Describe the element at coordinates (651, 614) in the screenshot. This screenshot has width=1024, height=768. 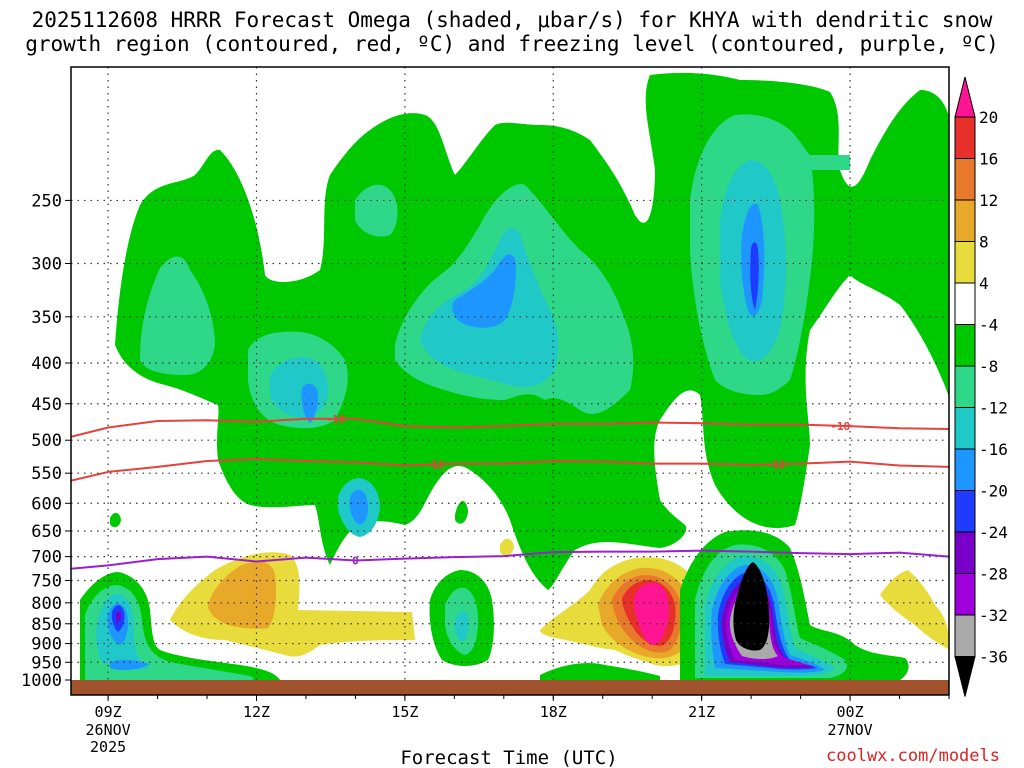
I see `omega-region-pink-center` at that location.